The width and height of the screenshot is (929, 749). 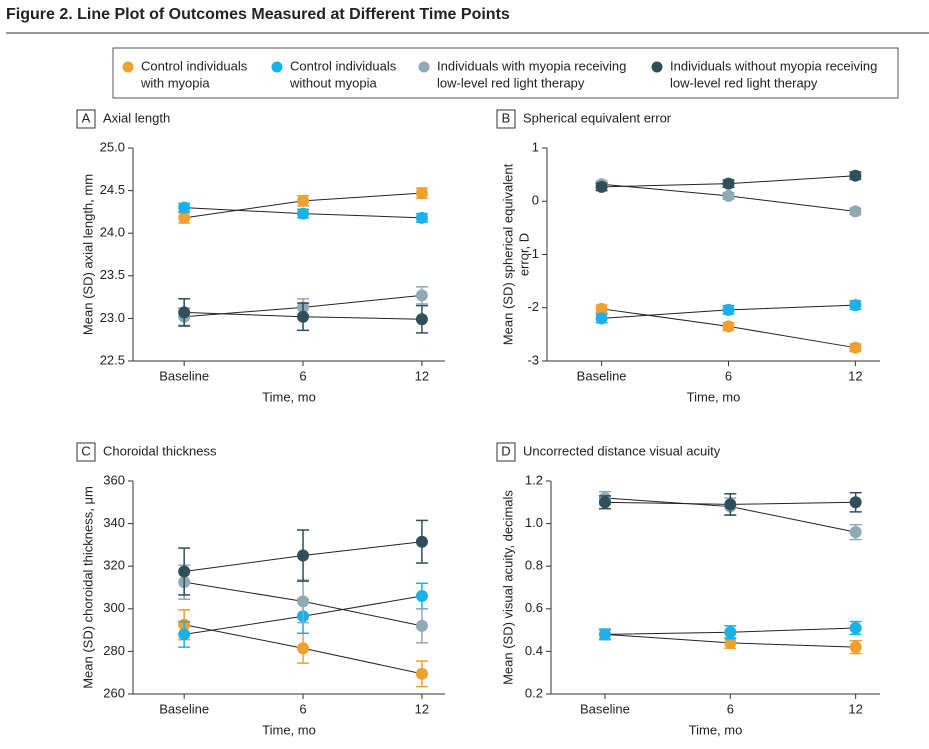 What do you see at coordinates (773, 65) in the screenshot?
I see `legend-label: Individuals without myopia receiving` at bounding box center [773, 65].